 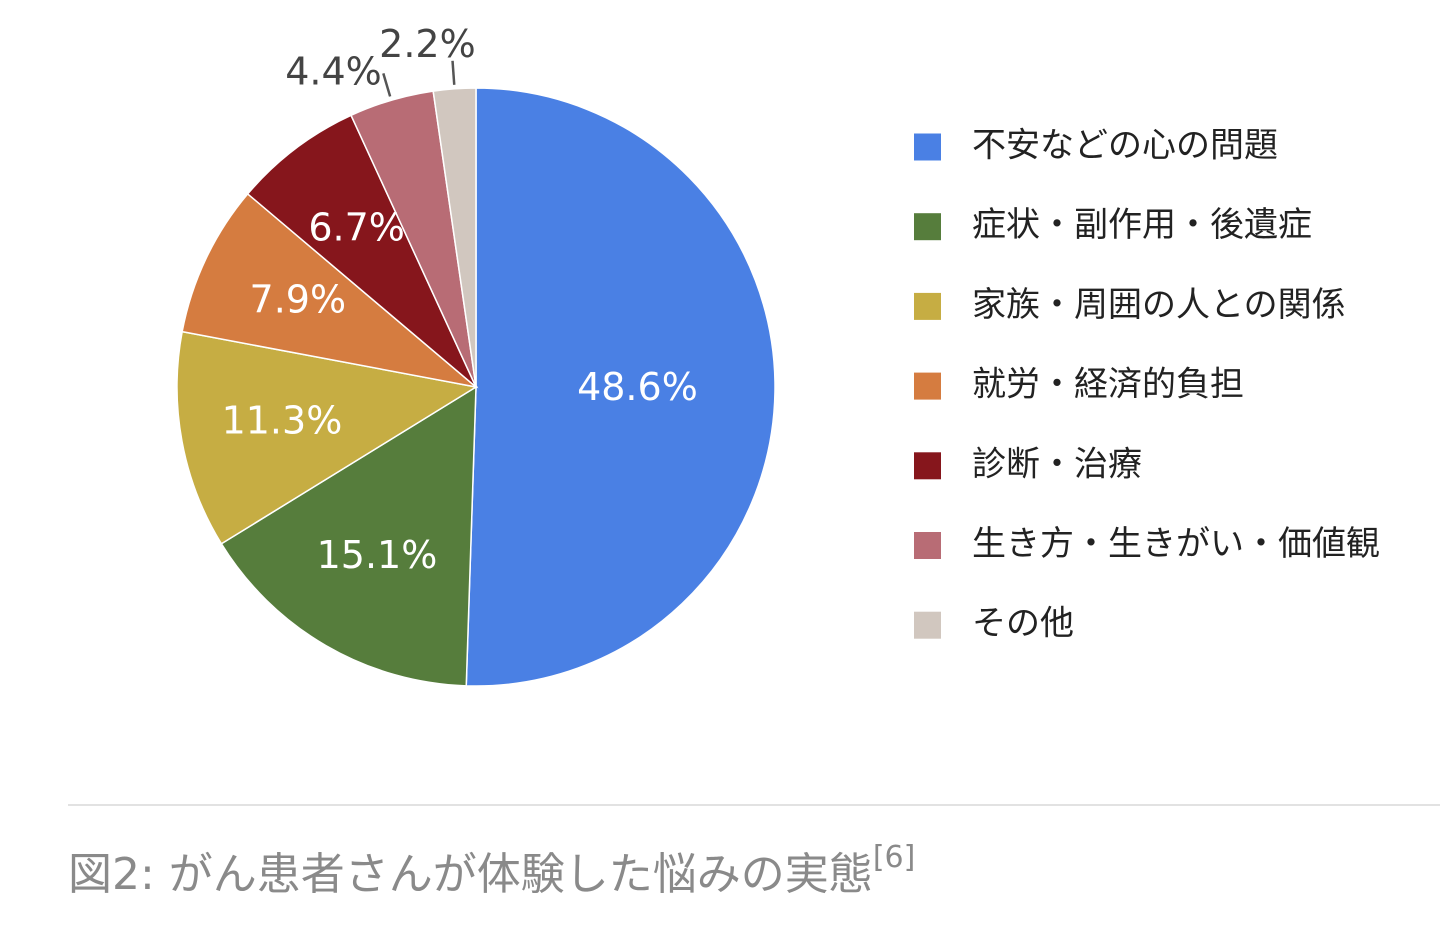 I want to click on legend-label-3: 家族・周囲の人との関係, so click(x=1159, y=305).